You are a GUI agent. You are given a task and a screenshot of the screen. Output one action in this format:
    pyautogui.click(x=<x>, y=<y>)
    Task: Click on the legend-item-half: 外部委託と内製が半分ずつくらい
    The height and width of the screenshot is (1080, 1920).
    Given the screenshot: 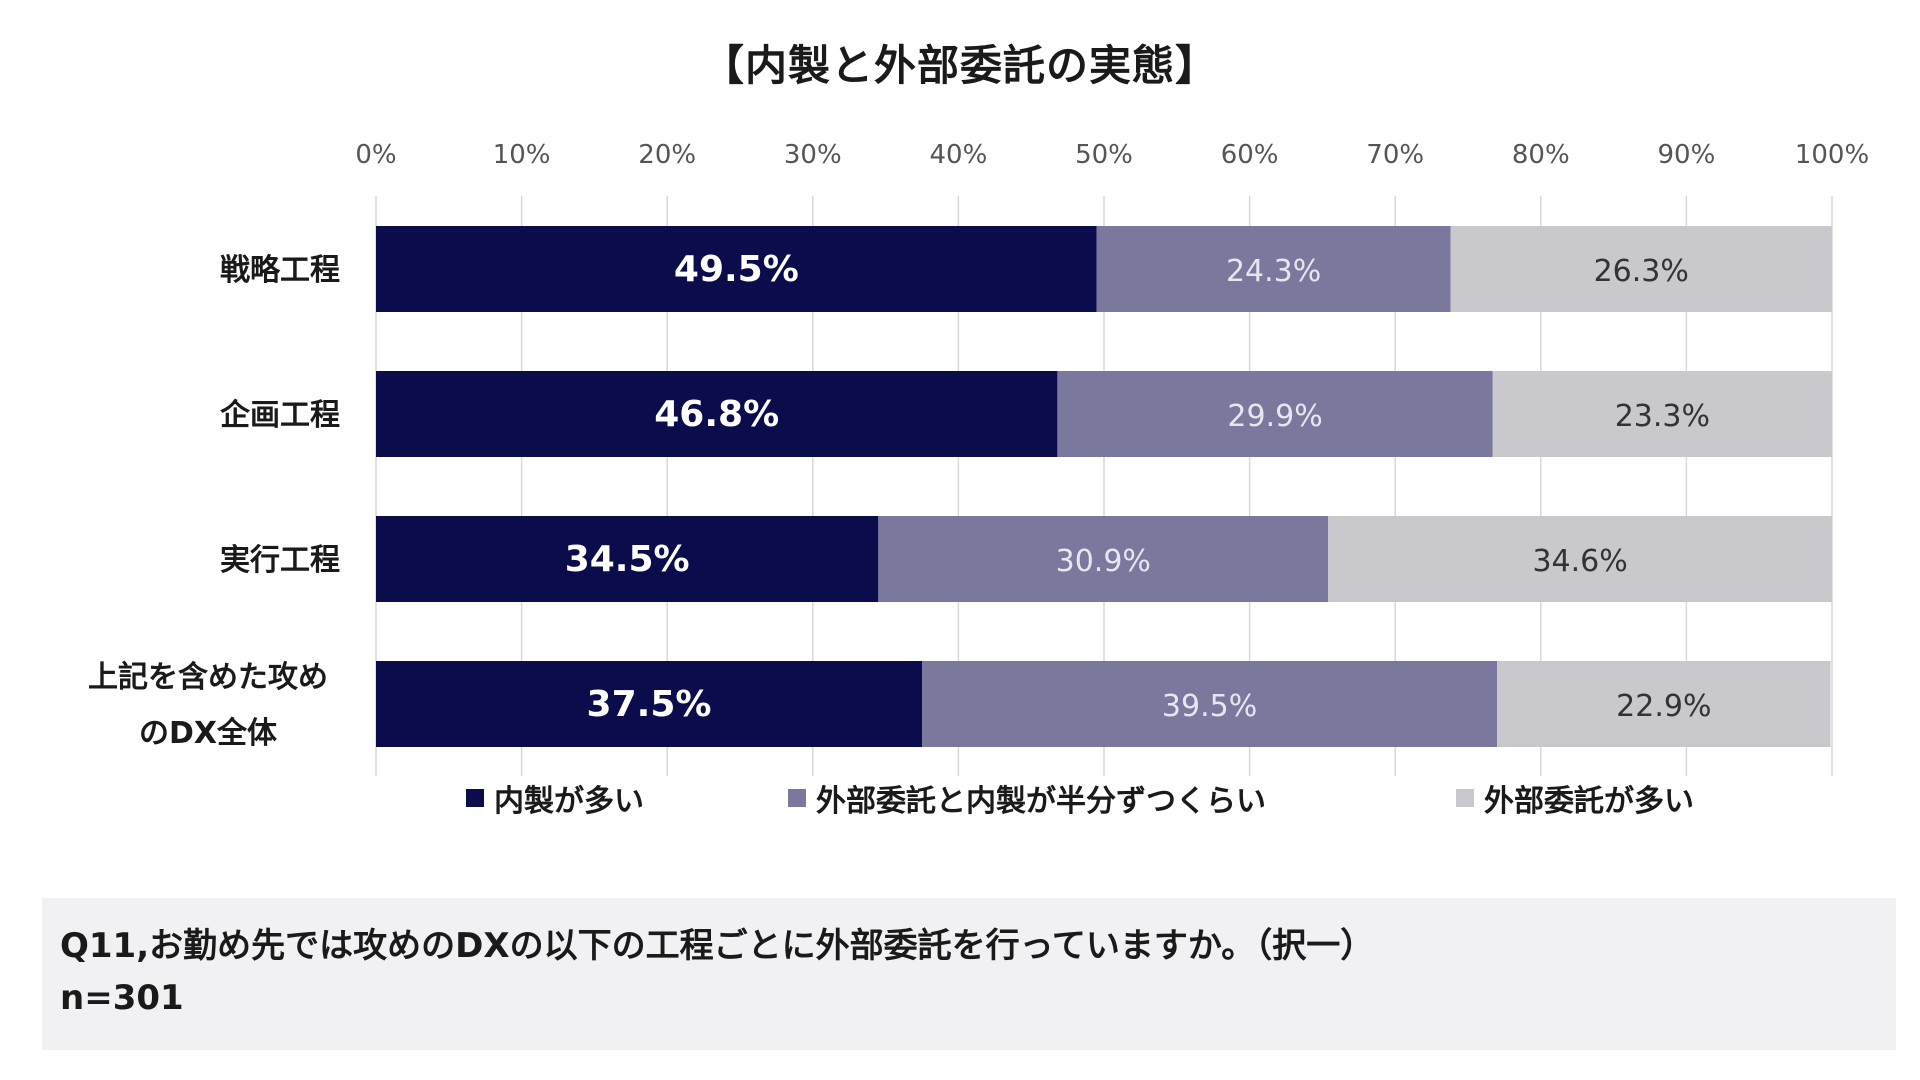 What is the action you would take?
    pyautogui.click(x=1027, y=798)
    